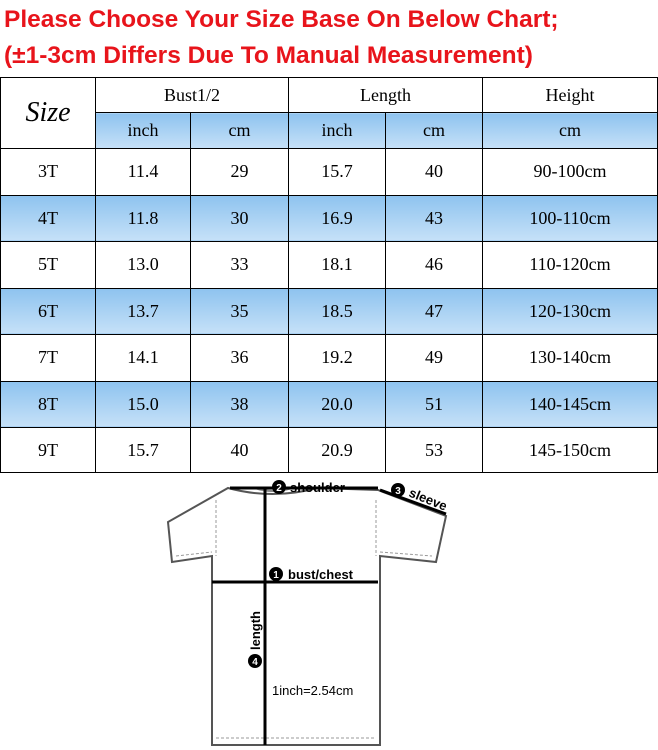 Image resolution: width=658 pixels, height=750 pixels. Describe the element at coordinates (48, 218) in the screenshot. I see `size-cell: 4T` at that location.